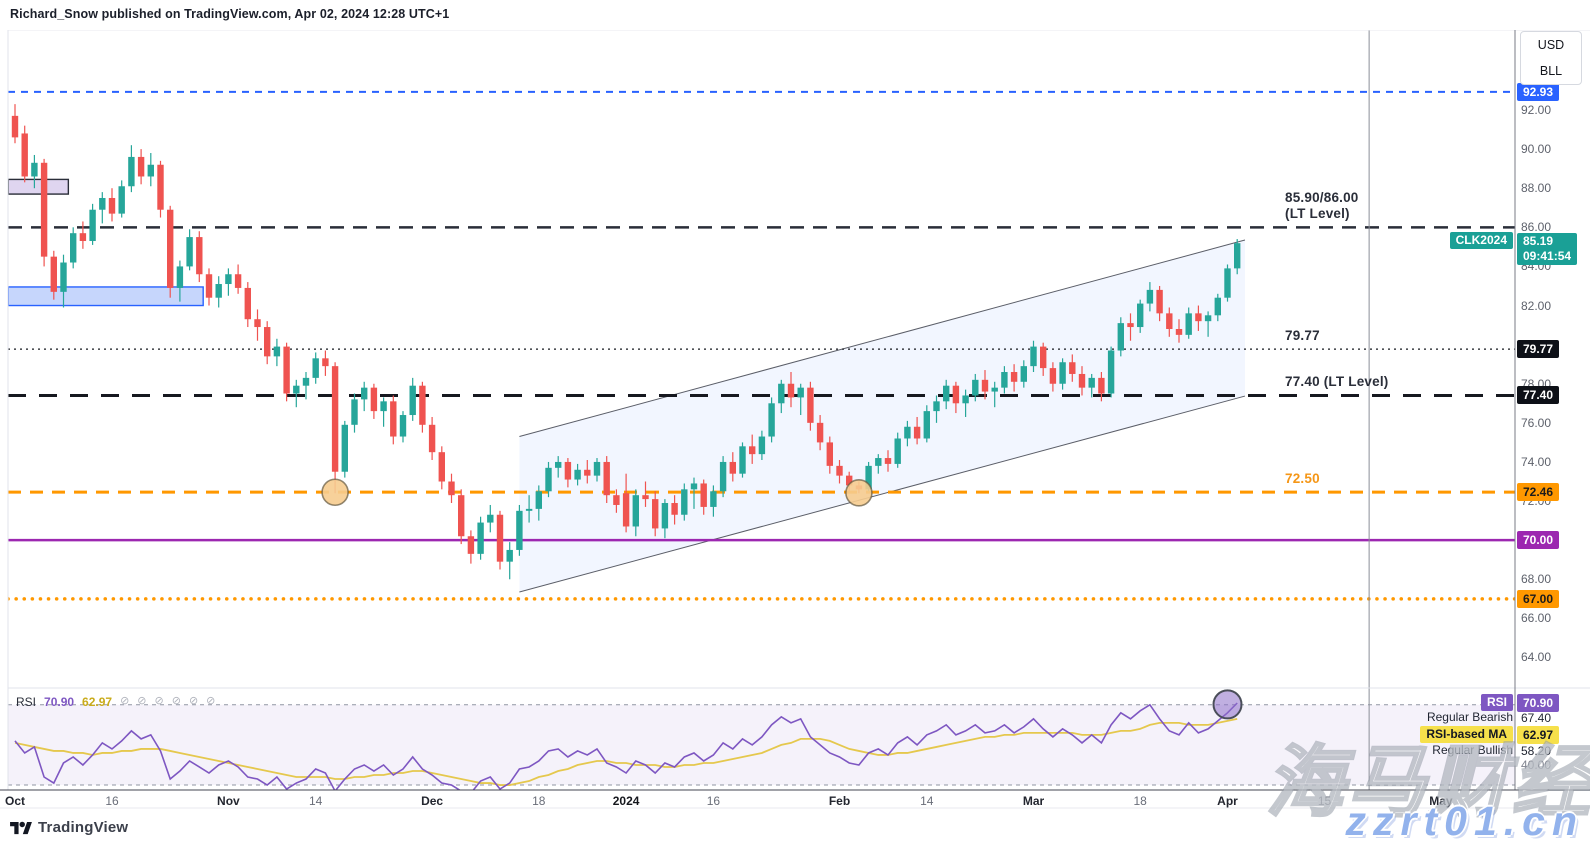 The width and height of the screenshot is (1590, 857). Describe the element at coordinates (26, 701) in the screenshot. I see `rsi-legend-name: RSI` at that location.